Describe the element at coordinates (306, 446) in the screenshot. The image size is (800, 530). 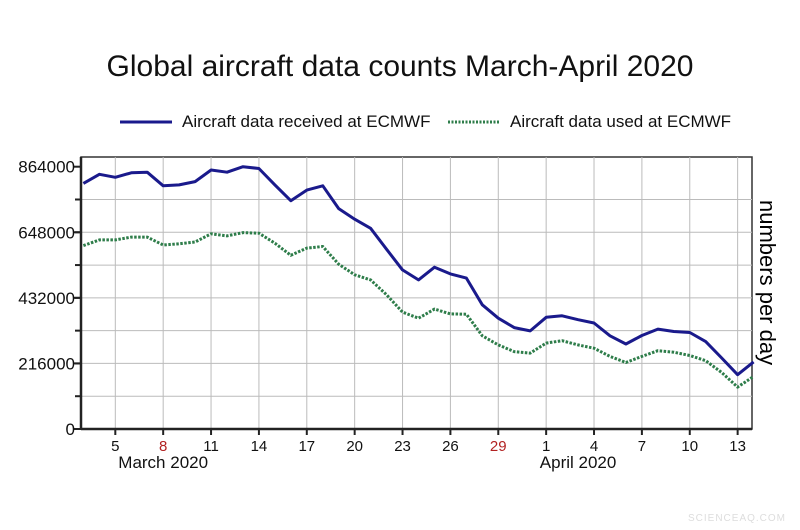
I see `x-tick-label: 17` at that location.